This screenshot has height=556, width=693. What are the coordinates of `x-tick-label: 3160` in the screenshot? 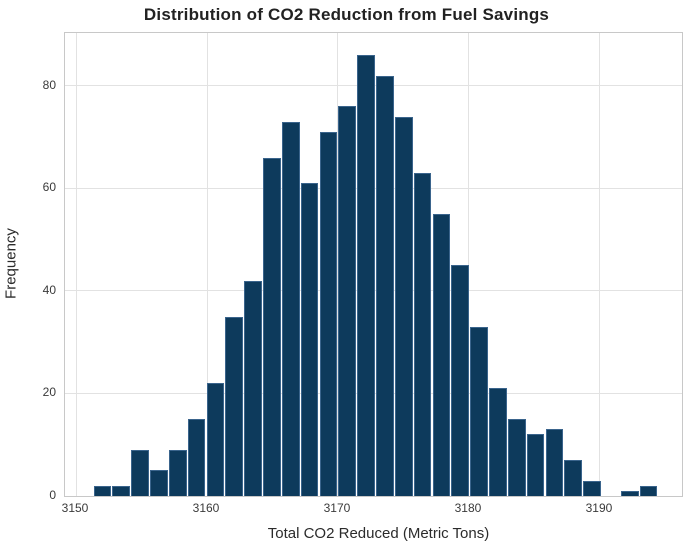 It's located at (206, 508).